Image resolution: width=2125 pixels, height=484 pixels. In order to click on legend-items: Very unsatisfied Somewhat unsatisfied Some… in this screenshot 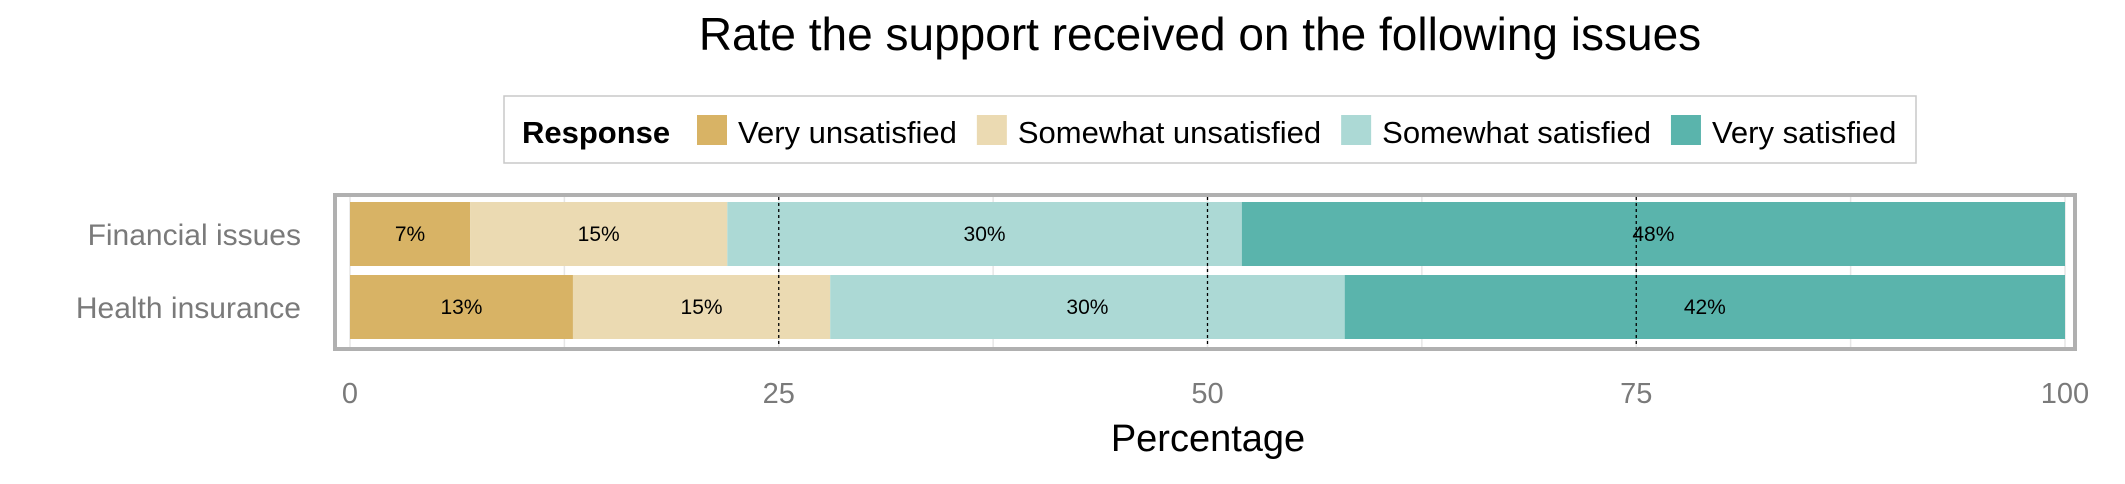, I will do `click(1296, 132)`.